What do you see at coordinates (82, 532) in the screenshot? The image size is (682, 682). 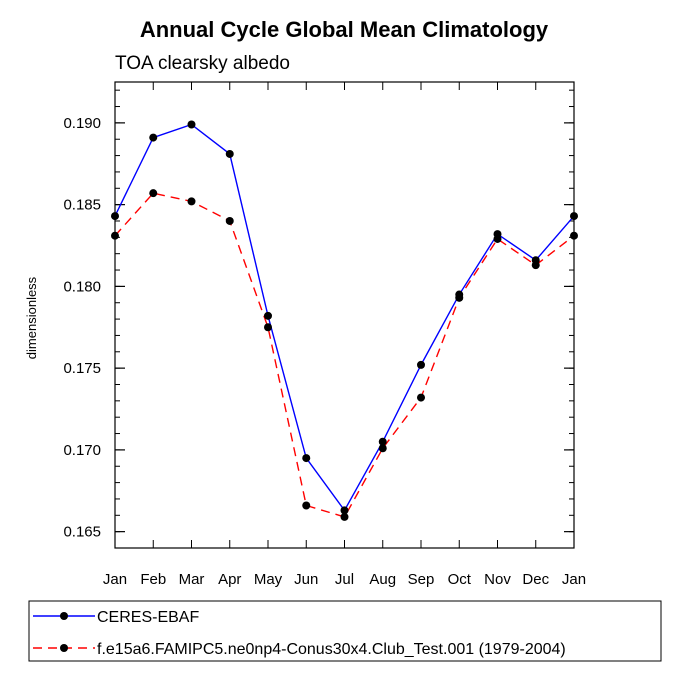 I see `y-tick-label: 0.165` at bounding box center [82, 532].